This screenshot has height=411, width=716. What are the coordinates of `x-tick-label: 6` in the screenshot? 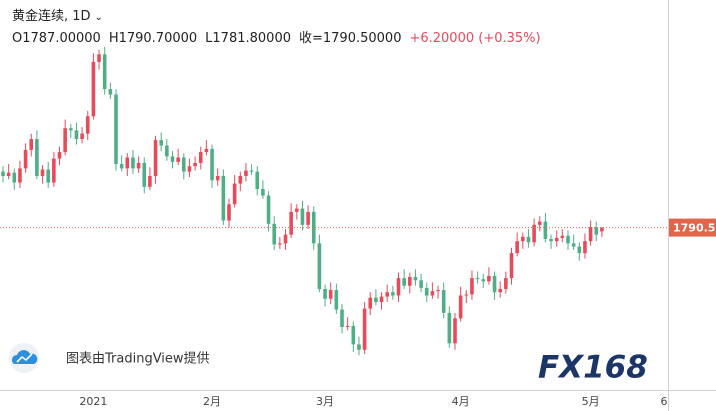 It's located at (664, 401).